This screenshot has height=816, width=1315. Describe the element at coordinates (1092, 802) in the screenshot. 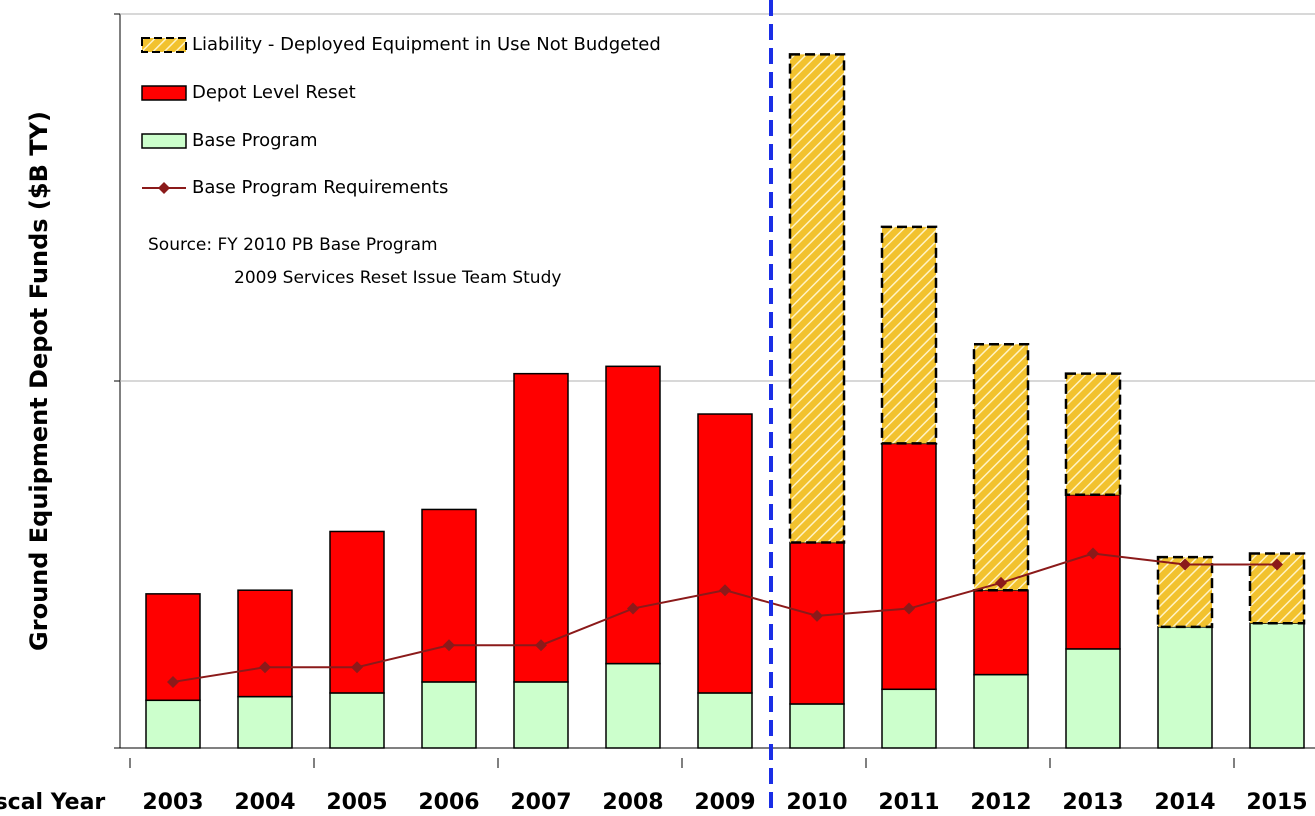

I see `x-tick-label: 2013` at that location.